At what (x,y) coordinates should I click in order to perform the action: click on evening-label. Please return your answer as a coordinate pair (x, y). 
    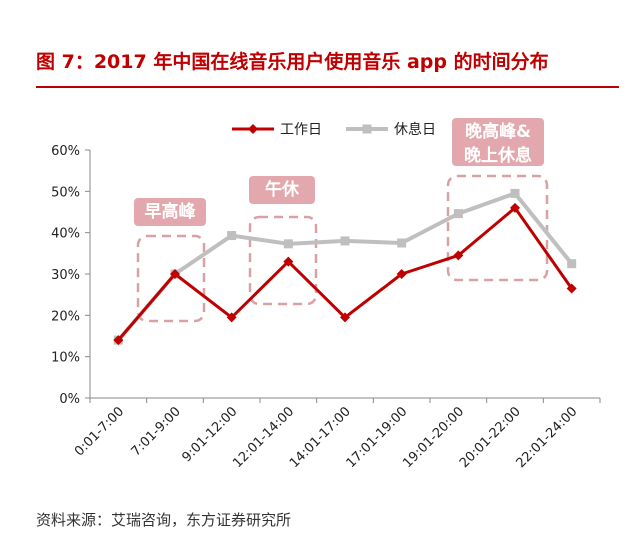
    Looking at the image, I should click on (498, 142).